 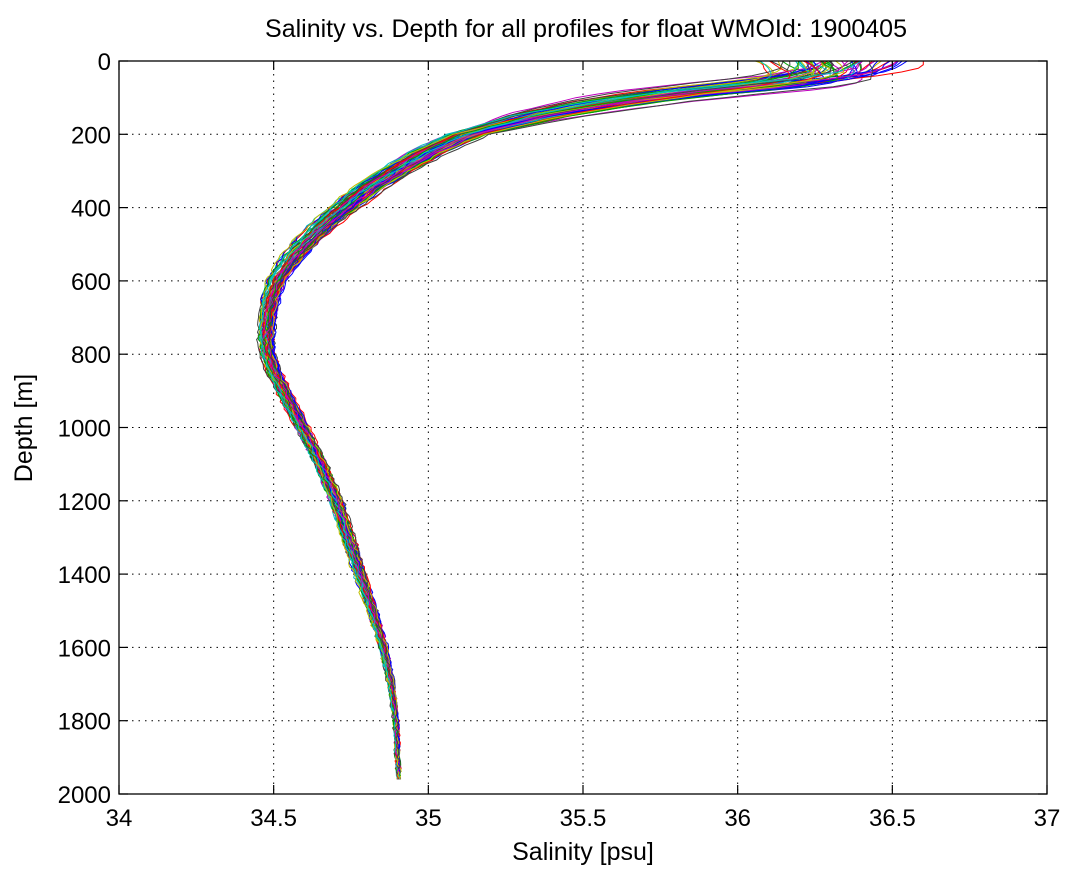 What do you see at coordinates (84, 502) in the screenshot?
I see `y-tick-label: 1200` at bounding box center [84, 502].